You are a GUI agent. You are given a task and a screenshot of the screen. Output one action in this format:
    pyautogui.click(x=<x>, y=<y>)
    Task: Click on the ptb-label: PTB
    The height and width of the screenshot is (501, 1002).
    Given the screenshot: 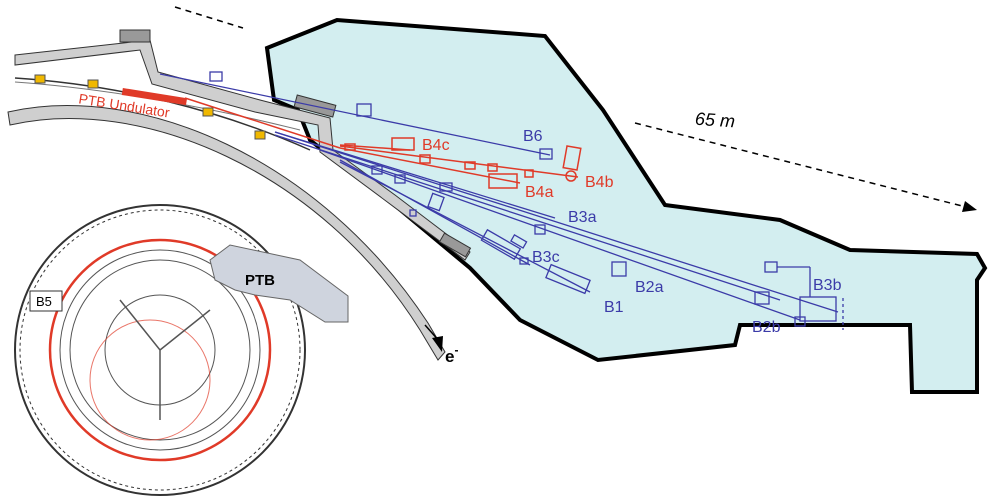 What is the action you would take?
    pyautogui.click(x=260, y=280)
    